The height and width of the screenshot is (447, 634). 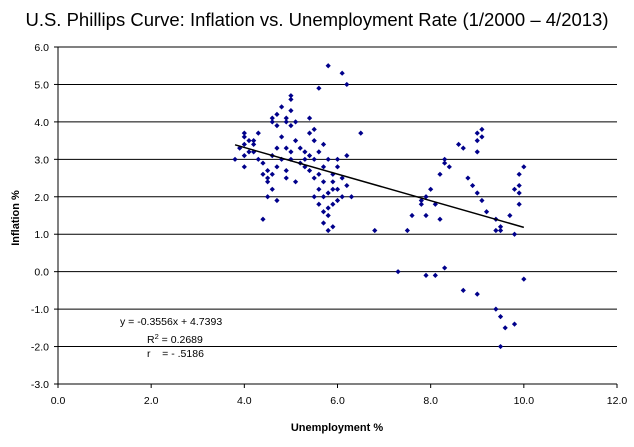 What do you see at coordinates (157, 336) in the screenshot?
I see `r-squared-exponent: 2` at bounding box center [157, 336].